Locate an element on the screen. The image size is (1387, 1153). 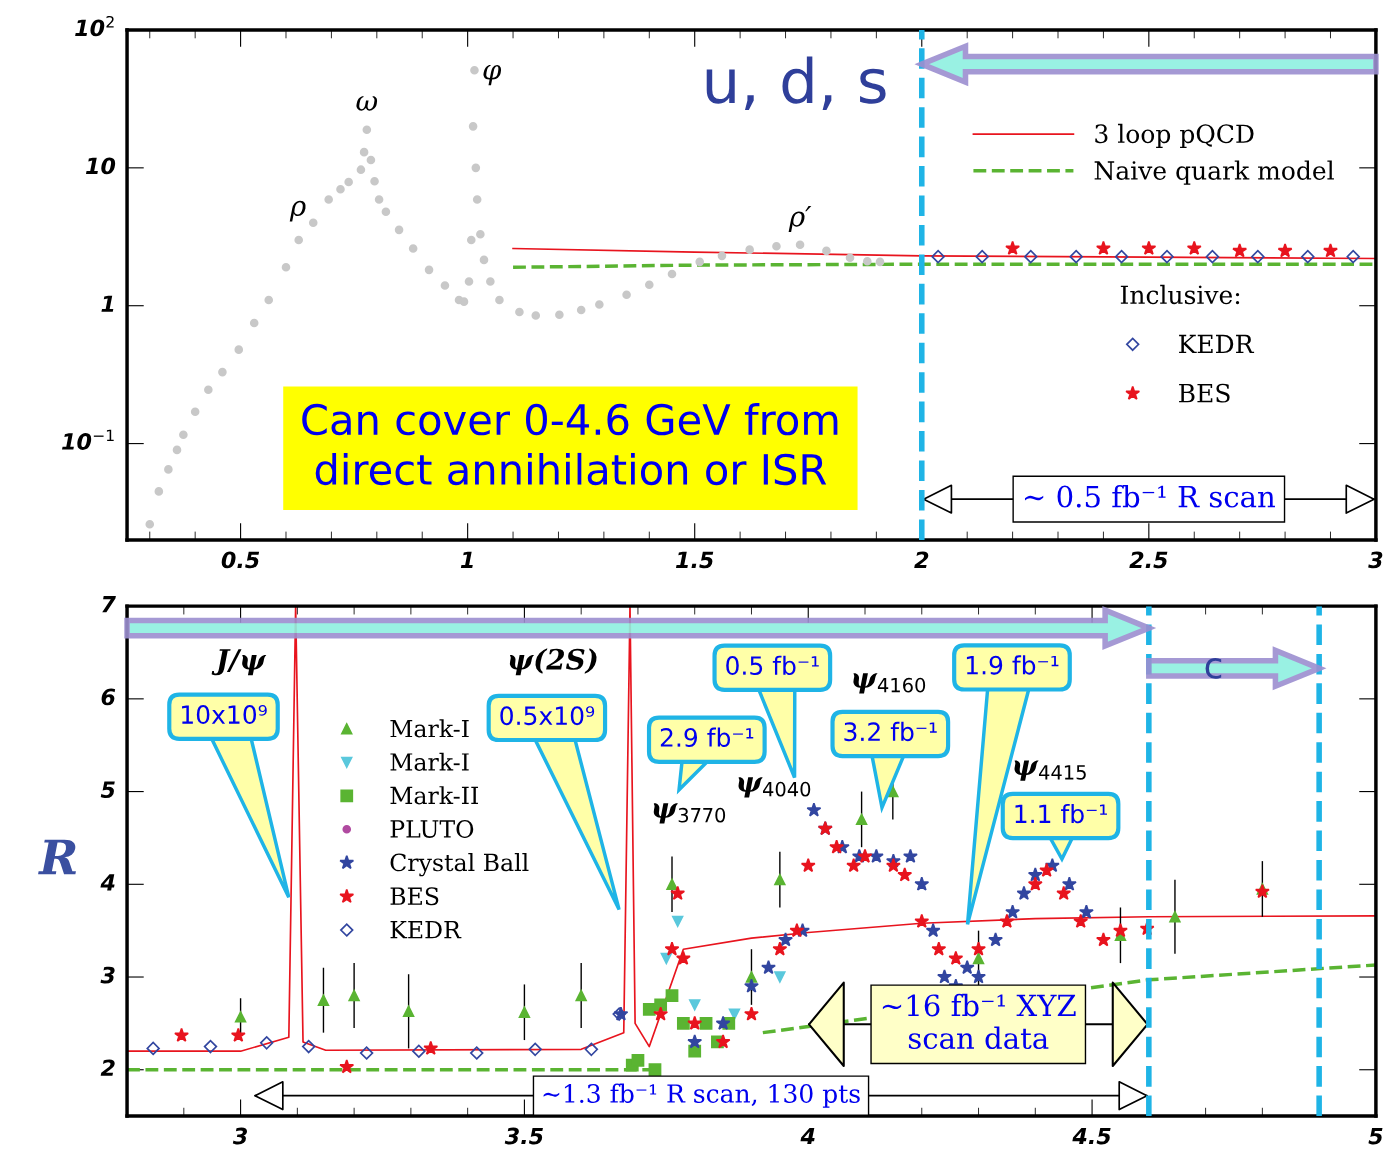
annotation: u, d, s is located at coordinates (796, 83).